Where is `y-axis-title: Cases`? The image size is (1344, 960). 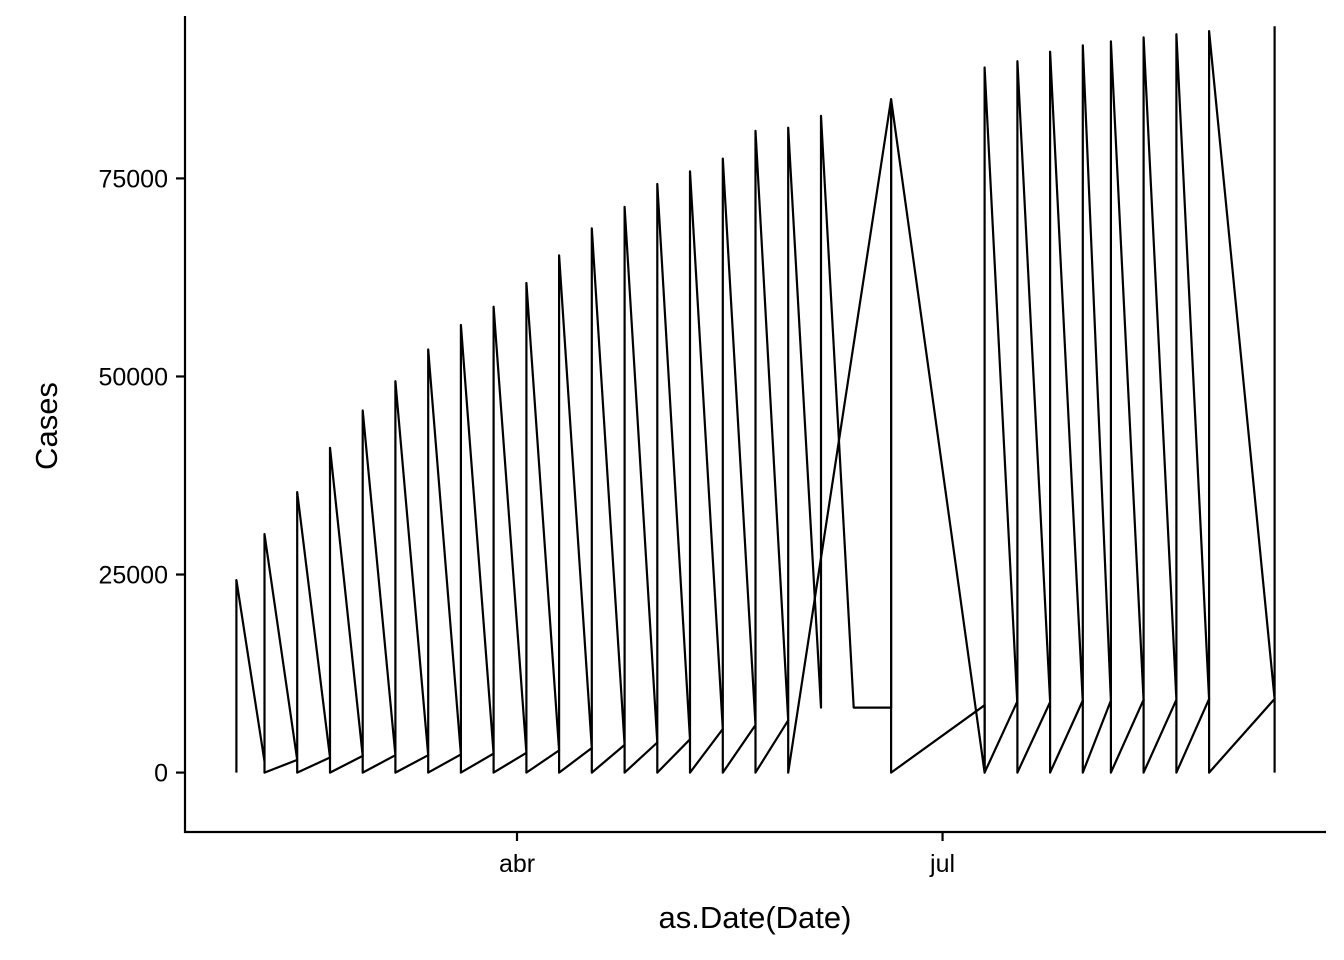 y-axis-title: Cases is located at coordinates (46, 426).